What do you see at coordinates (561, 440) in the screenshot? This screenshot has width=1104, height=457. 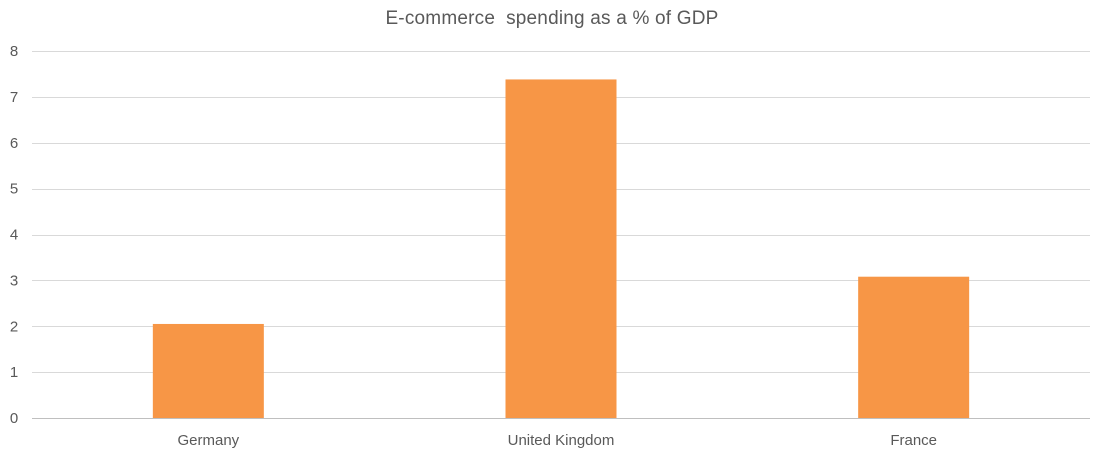 I see `x-tick-label: United Kingdom` at bounding box center [561, 440].